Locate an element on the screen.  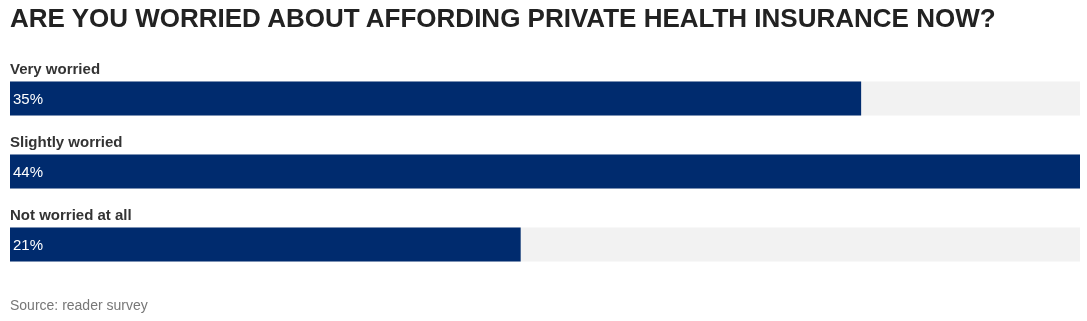
data-label: 44% is located at coordinates (28, 171).